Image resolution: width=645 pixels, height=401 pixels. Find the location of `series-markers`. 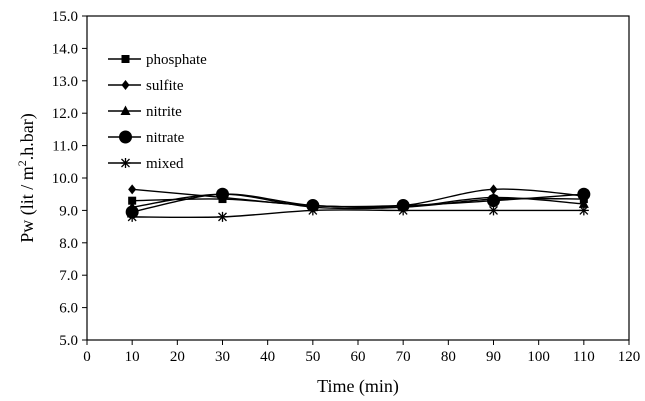

series-markers is located at coordinates (358, 203).